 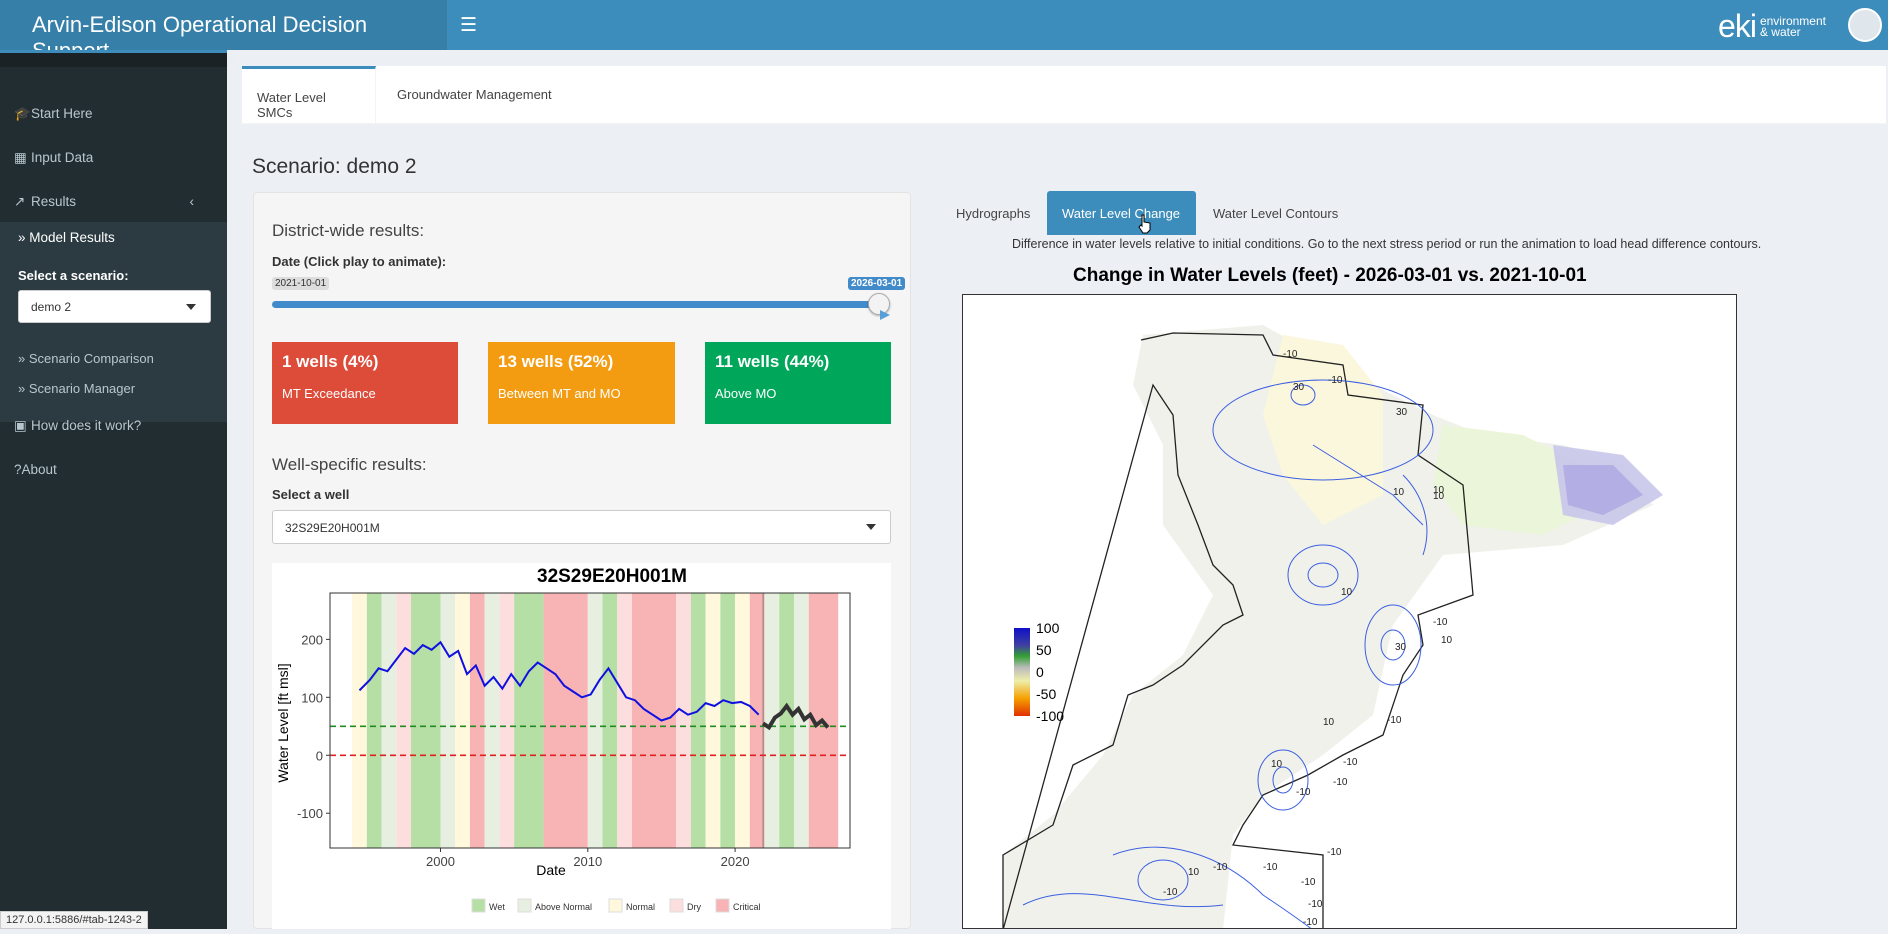 What do you see at coordinates (20, 425) in the screenshot?
I see `book-icon: ▣` at bounding box center [20, 425].